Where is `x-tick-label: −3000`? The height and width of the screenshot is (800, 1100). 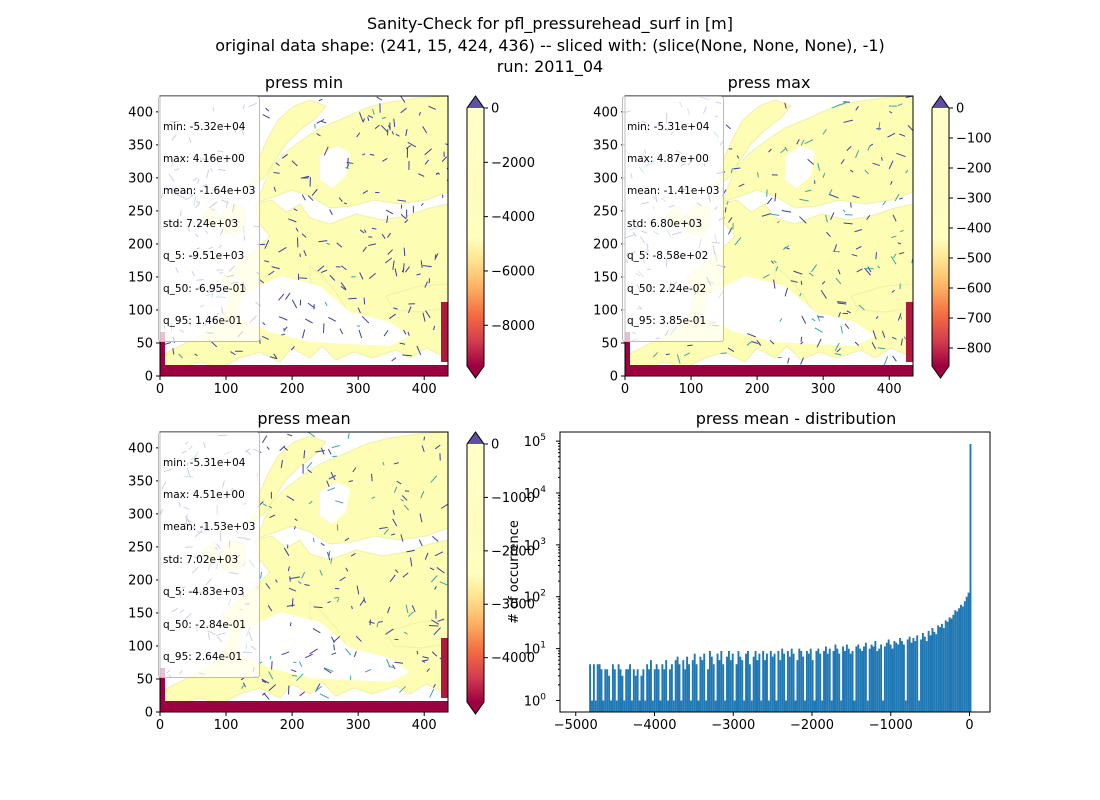 x-tick-label: −3000 is located at coordinates (733, 725).